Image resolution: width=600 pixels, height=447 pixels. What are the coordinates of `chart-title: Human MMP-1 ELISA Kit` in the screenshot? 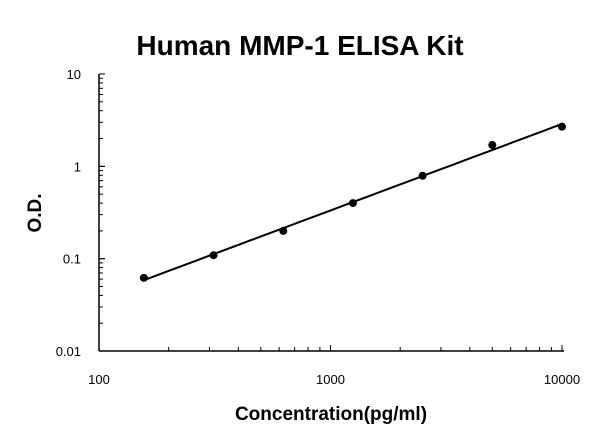 It's located at (299, 45).